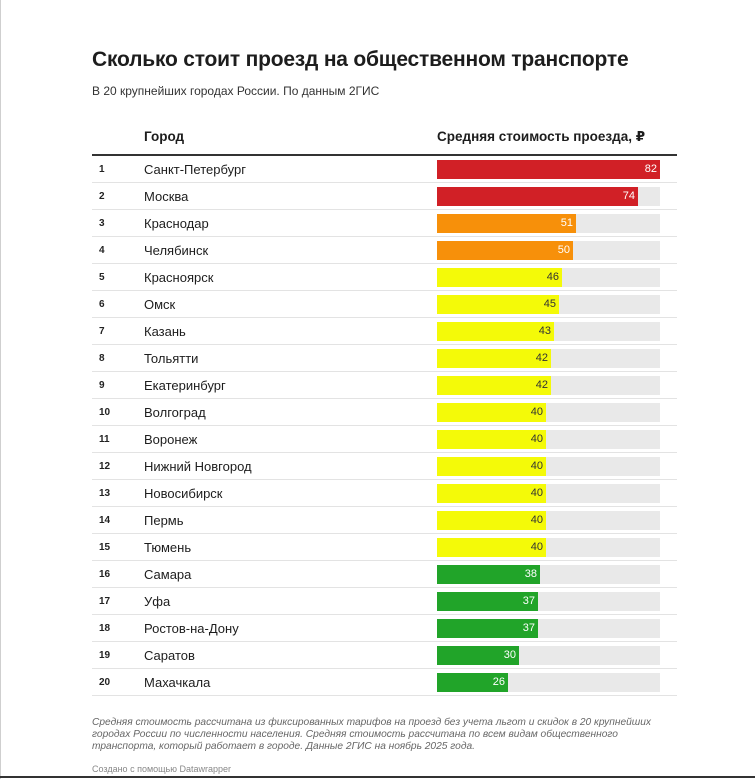 The width and height of the screenshot is (755, 779). What do you see at coordinates (384, 466) in the screenshot?
I see `table-row: 12 Нижний Новгород 40` at bounding box center [384, 466].